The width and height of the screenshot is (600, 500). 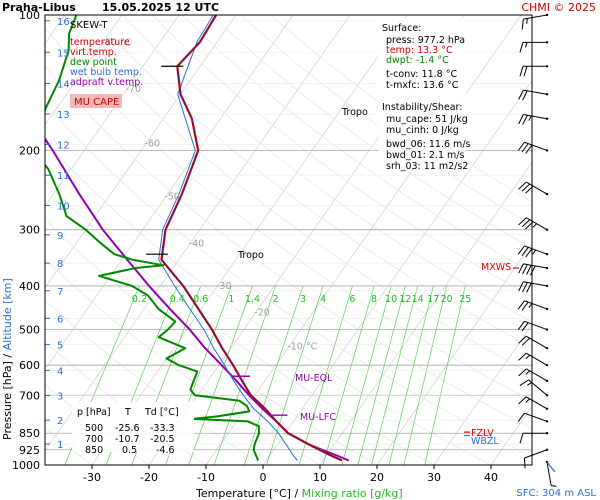 What do you see at coordinates (427, 119) in the screenshot?
I see `instability-mucape: mu_cape: 51 J/kg` at bounding box center [427, 119].